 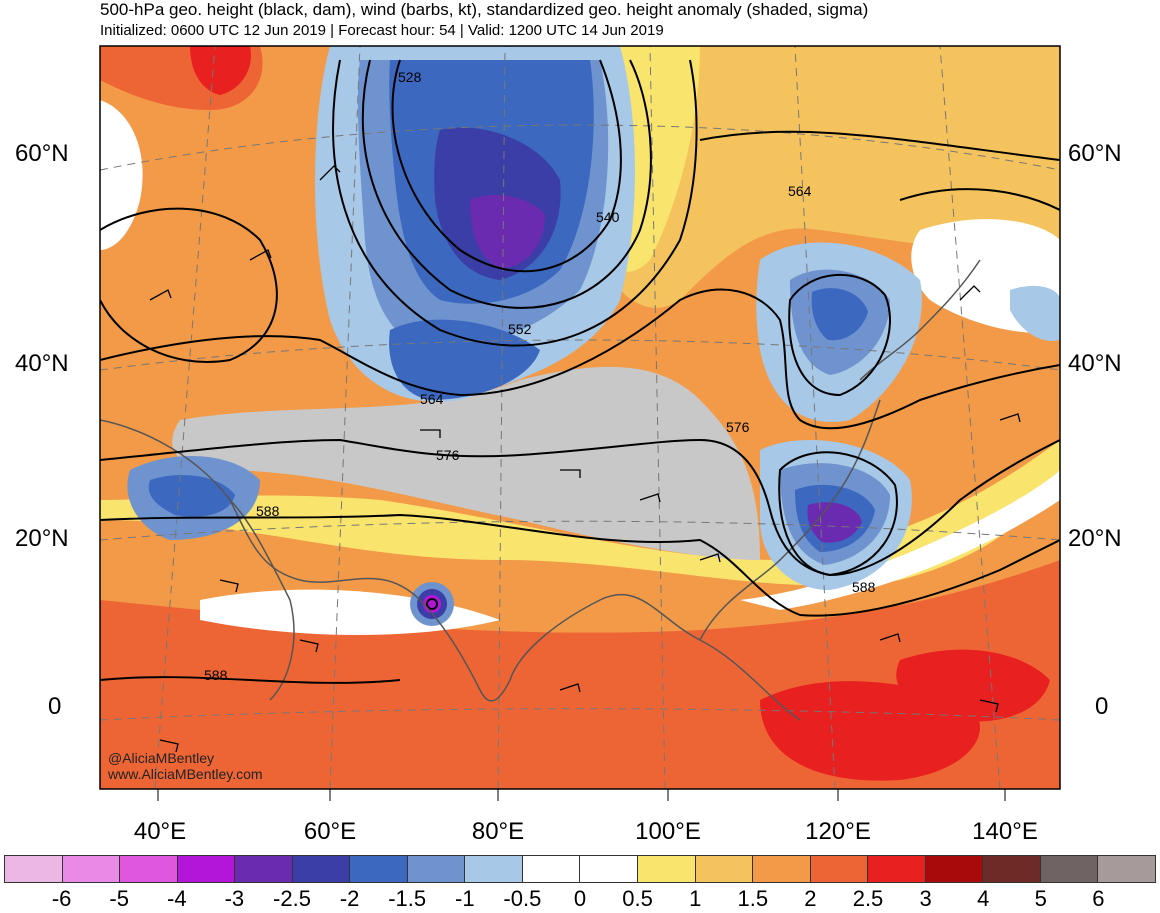 I want to click on colorbar-label: 2, so click(x=810, y=898).